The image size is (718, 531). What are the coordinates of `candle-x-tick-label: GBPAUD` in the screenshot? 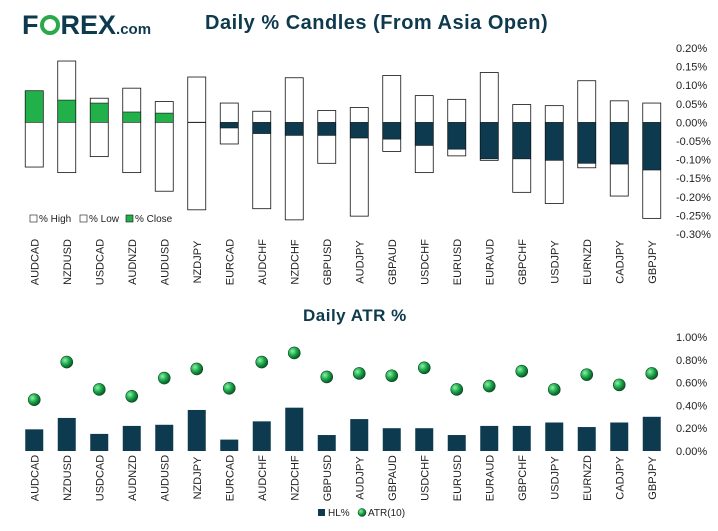 It's located at (393, 262).